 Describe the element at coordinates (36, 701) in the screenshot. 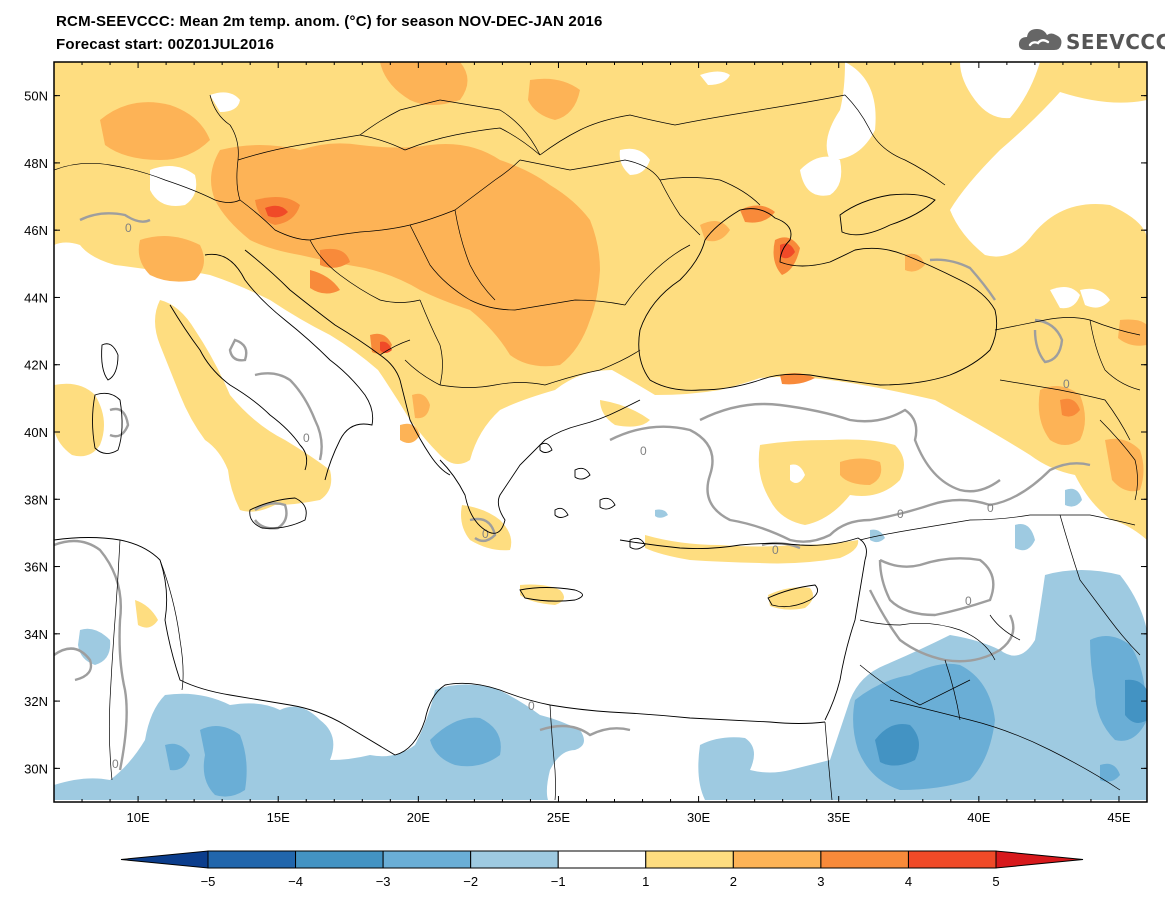

I see `lat-label: 32N` at that location.